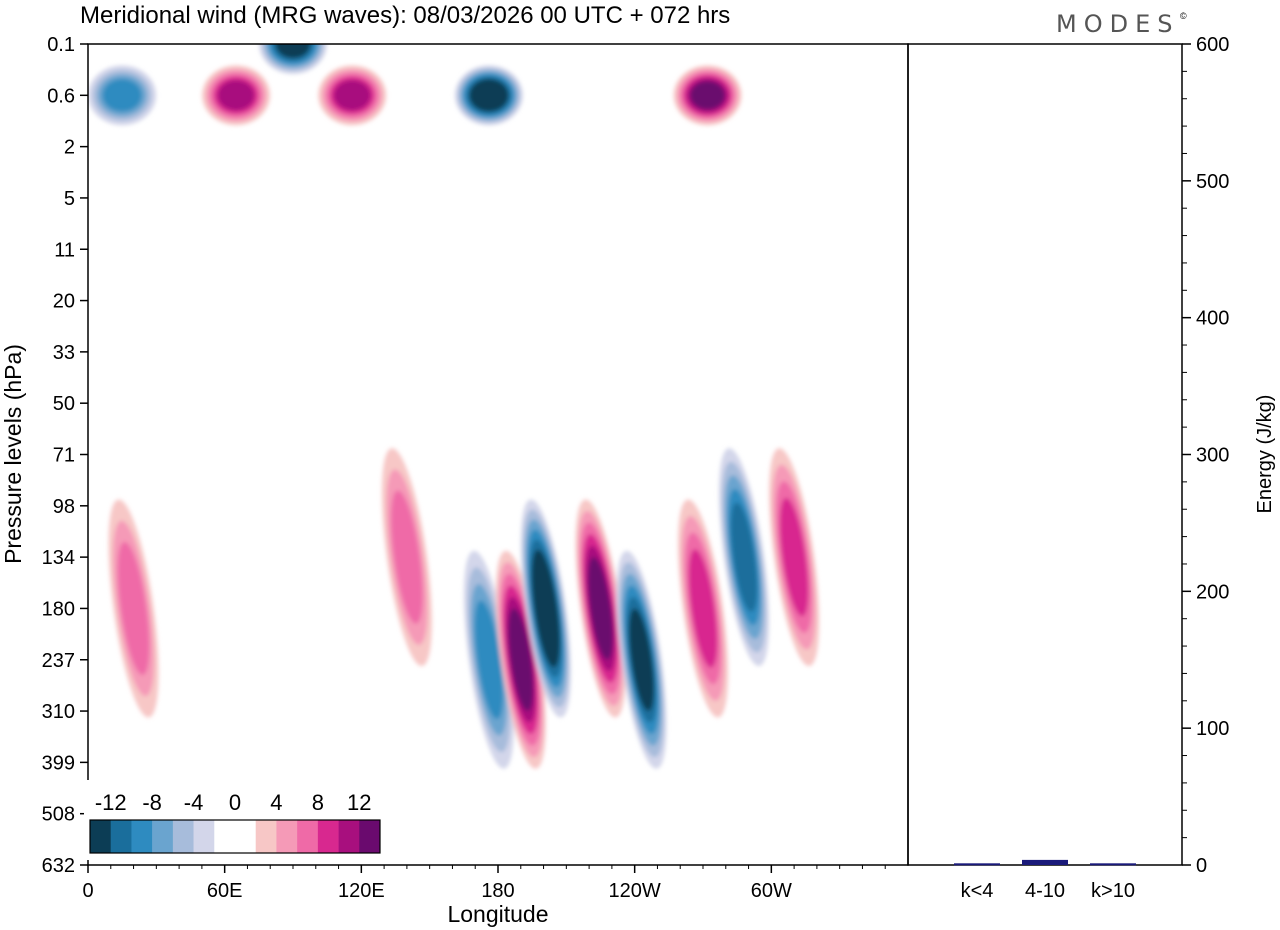 The width and height of the screenshot is (1280, 930). Describe the element at coordinates (1212, 592) in the screenshot. I see `energy-tick-label: 200` at that location.